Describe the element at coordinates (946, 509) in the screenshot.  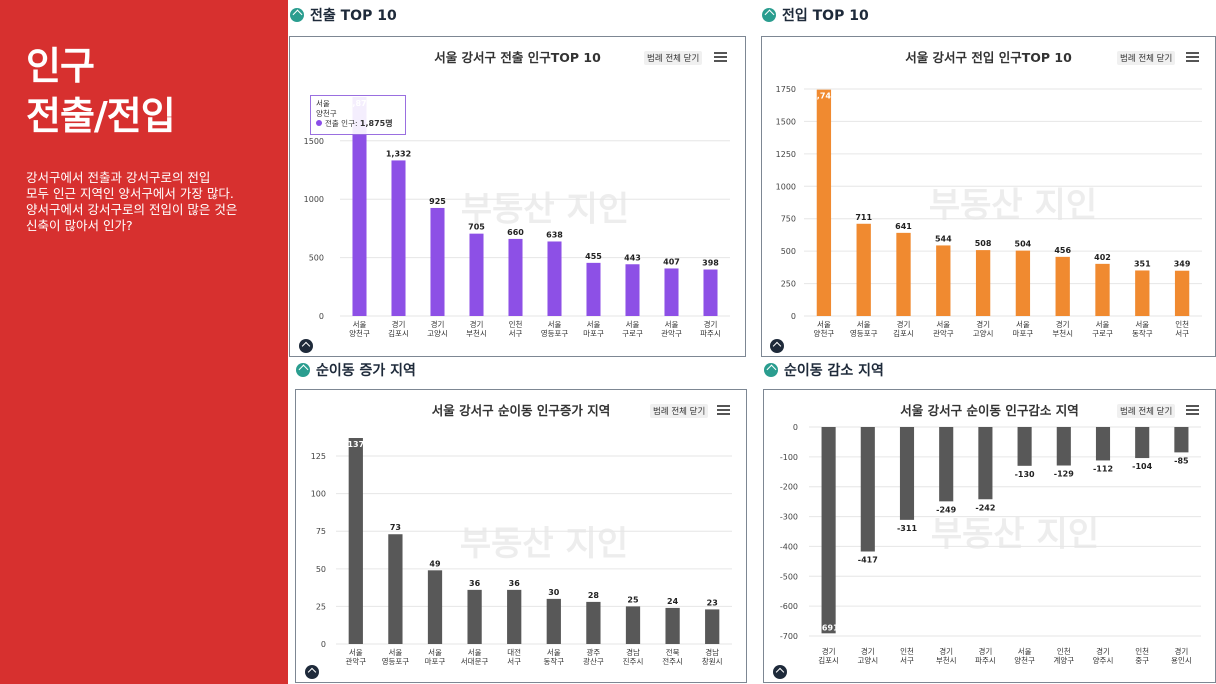
I see `data-label: -249` at that location.